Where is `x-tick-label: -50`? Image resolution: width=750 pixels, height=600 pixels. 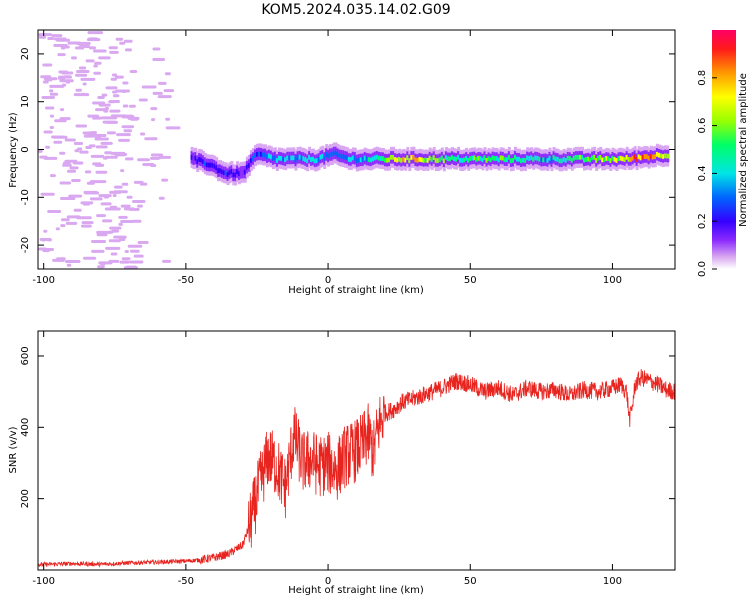
x-tick-label: -50 is located at coordinates (186, 581).